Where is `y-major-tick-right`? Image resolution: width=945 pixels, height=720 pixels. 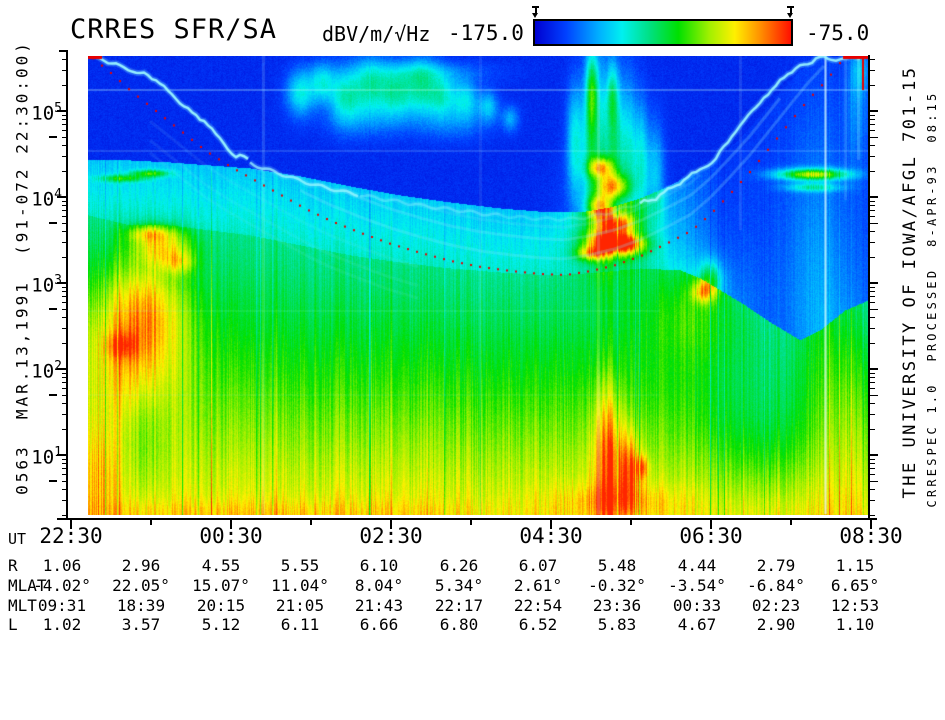 y-major-tick-right is located at coordinates (874, 197).